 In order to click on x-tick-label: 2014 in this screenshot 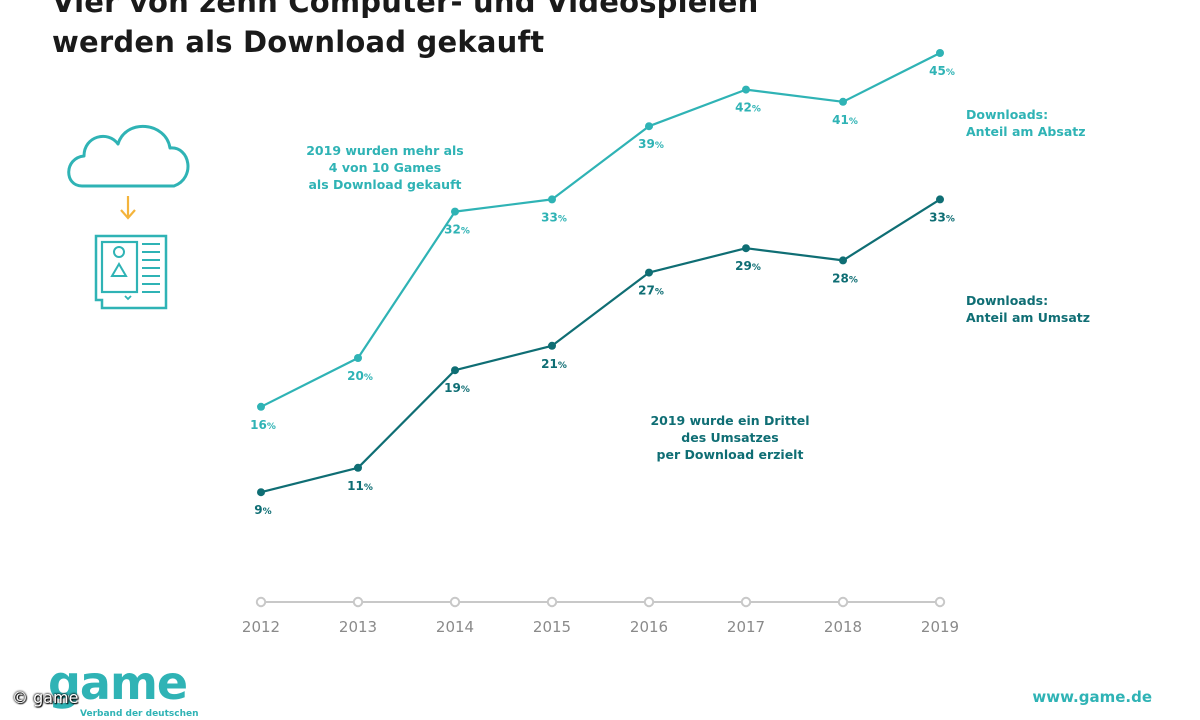, I will do `click(455, 627)`.